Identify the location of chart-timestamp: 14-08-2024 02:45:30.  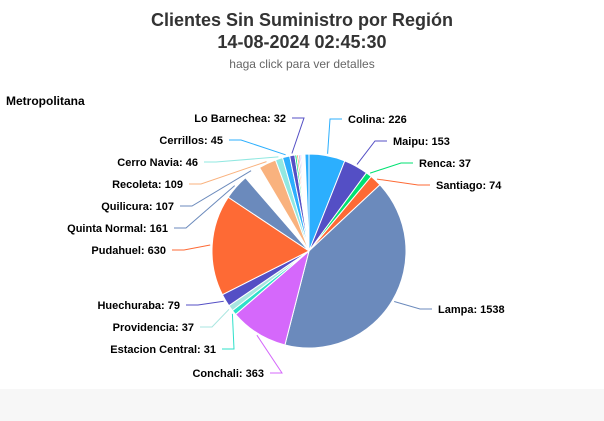
(302, 42).